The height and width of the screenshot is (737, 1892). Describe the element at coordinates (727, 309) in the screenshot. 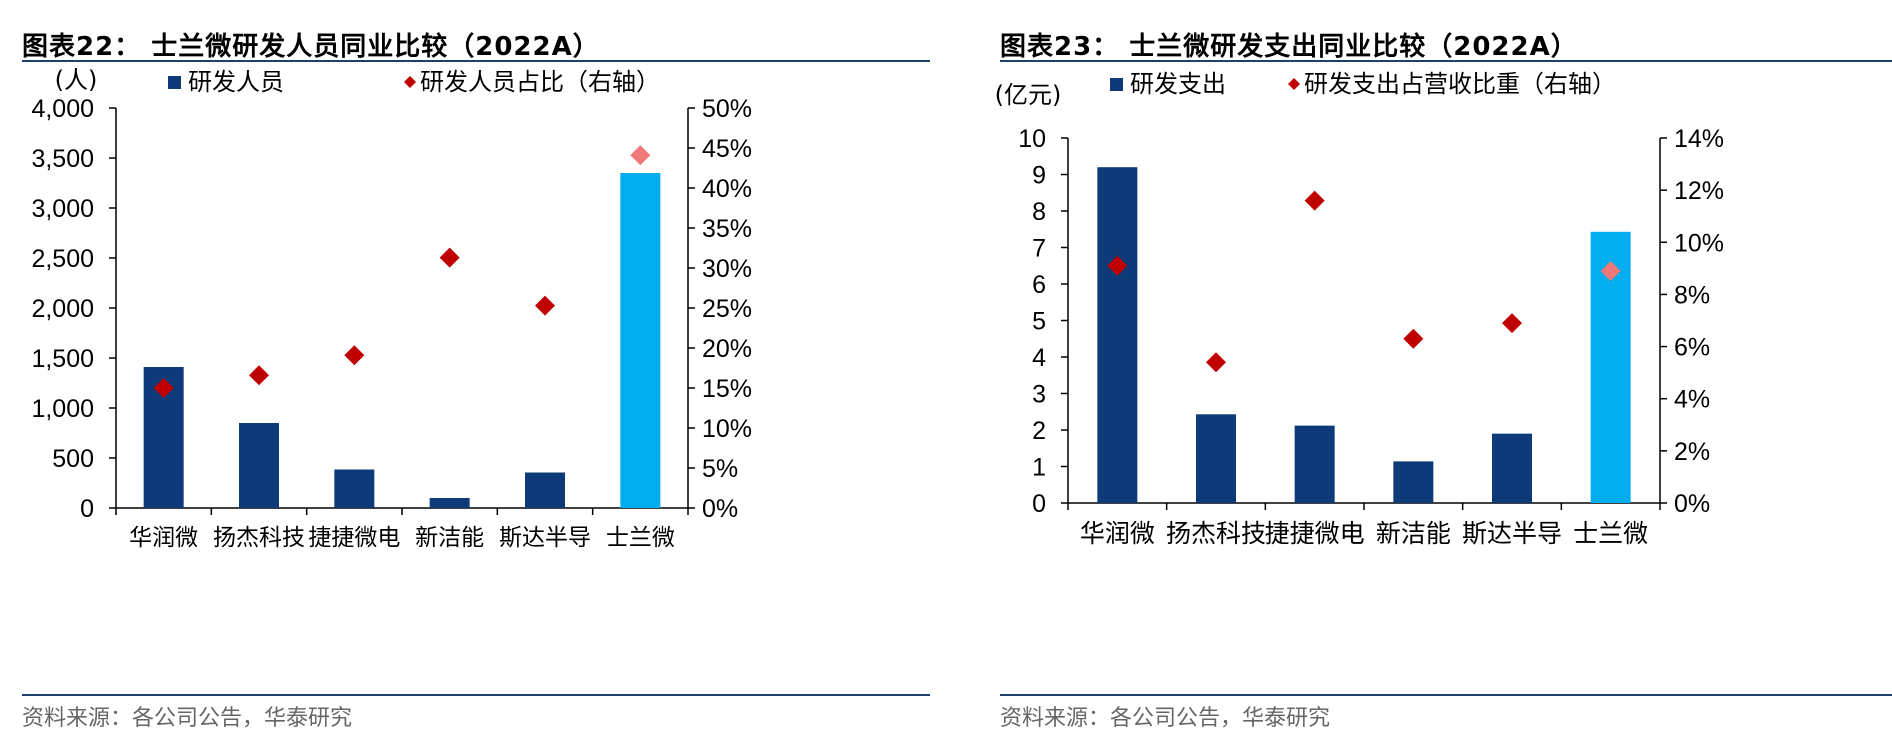

I see `left-y2-tick-label: 25%` at that location.